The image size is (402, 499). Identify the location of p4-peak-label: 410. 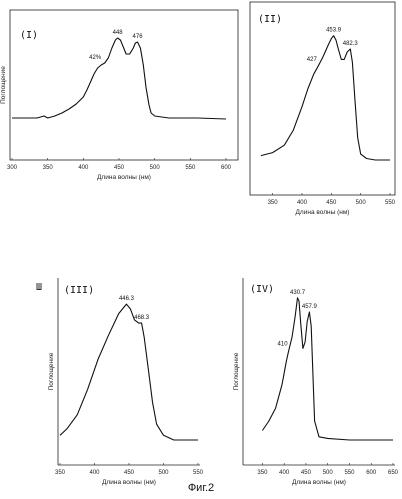
(283, 345).